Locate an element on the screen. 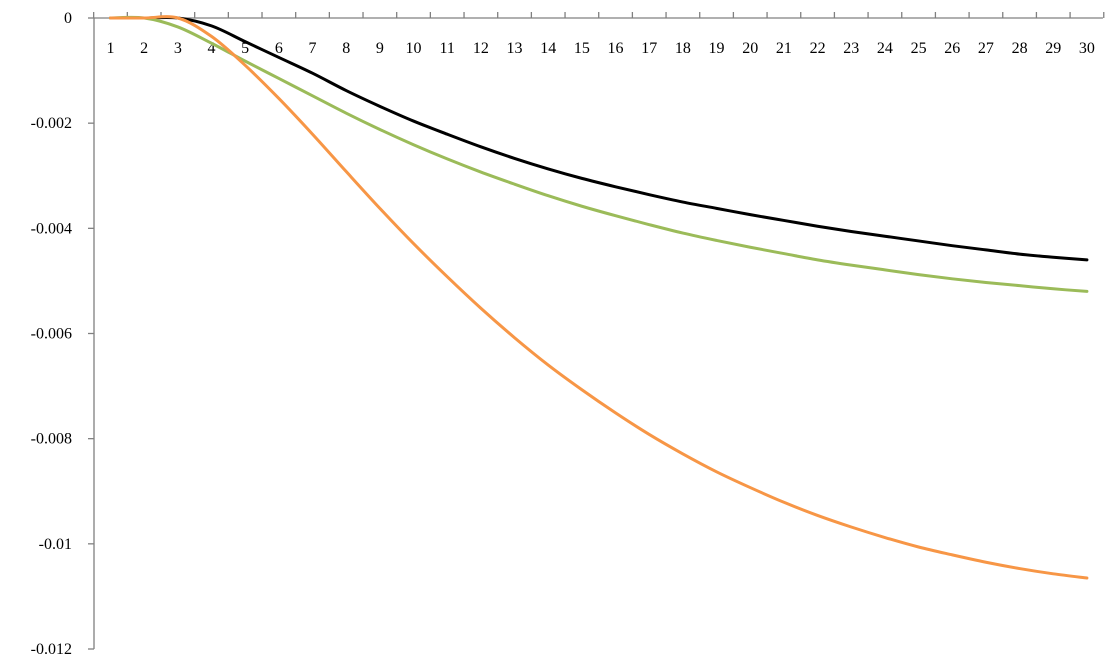 This screenshot has height=656, width=1117. y-tick-label: -0.008 is located at coordinates (51, 439).